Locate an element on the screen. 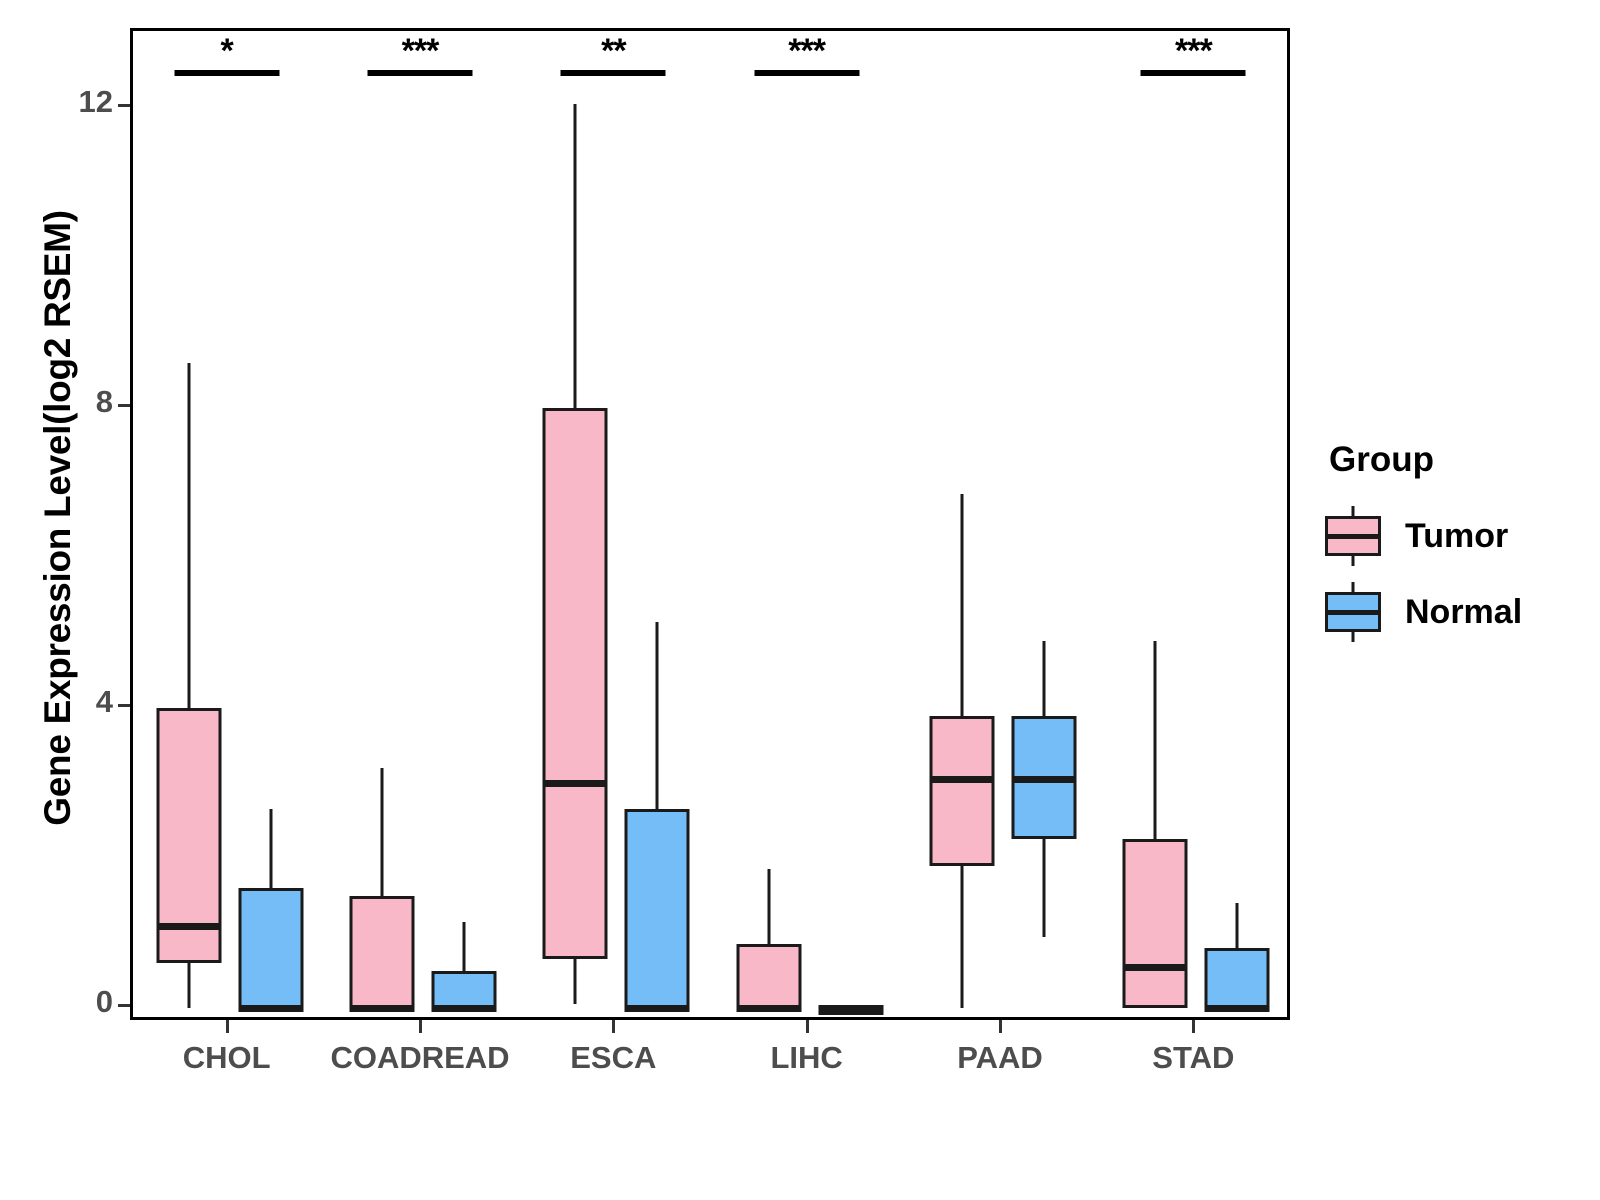 The image size is (1600, 1200). stad-normal-upper-whisker is located at coordinates (1237, 925).